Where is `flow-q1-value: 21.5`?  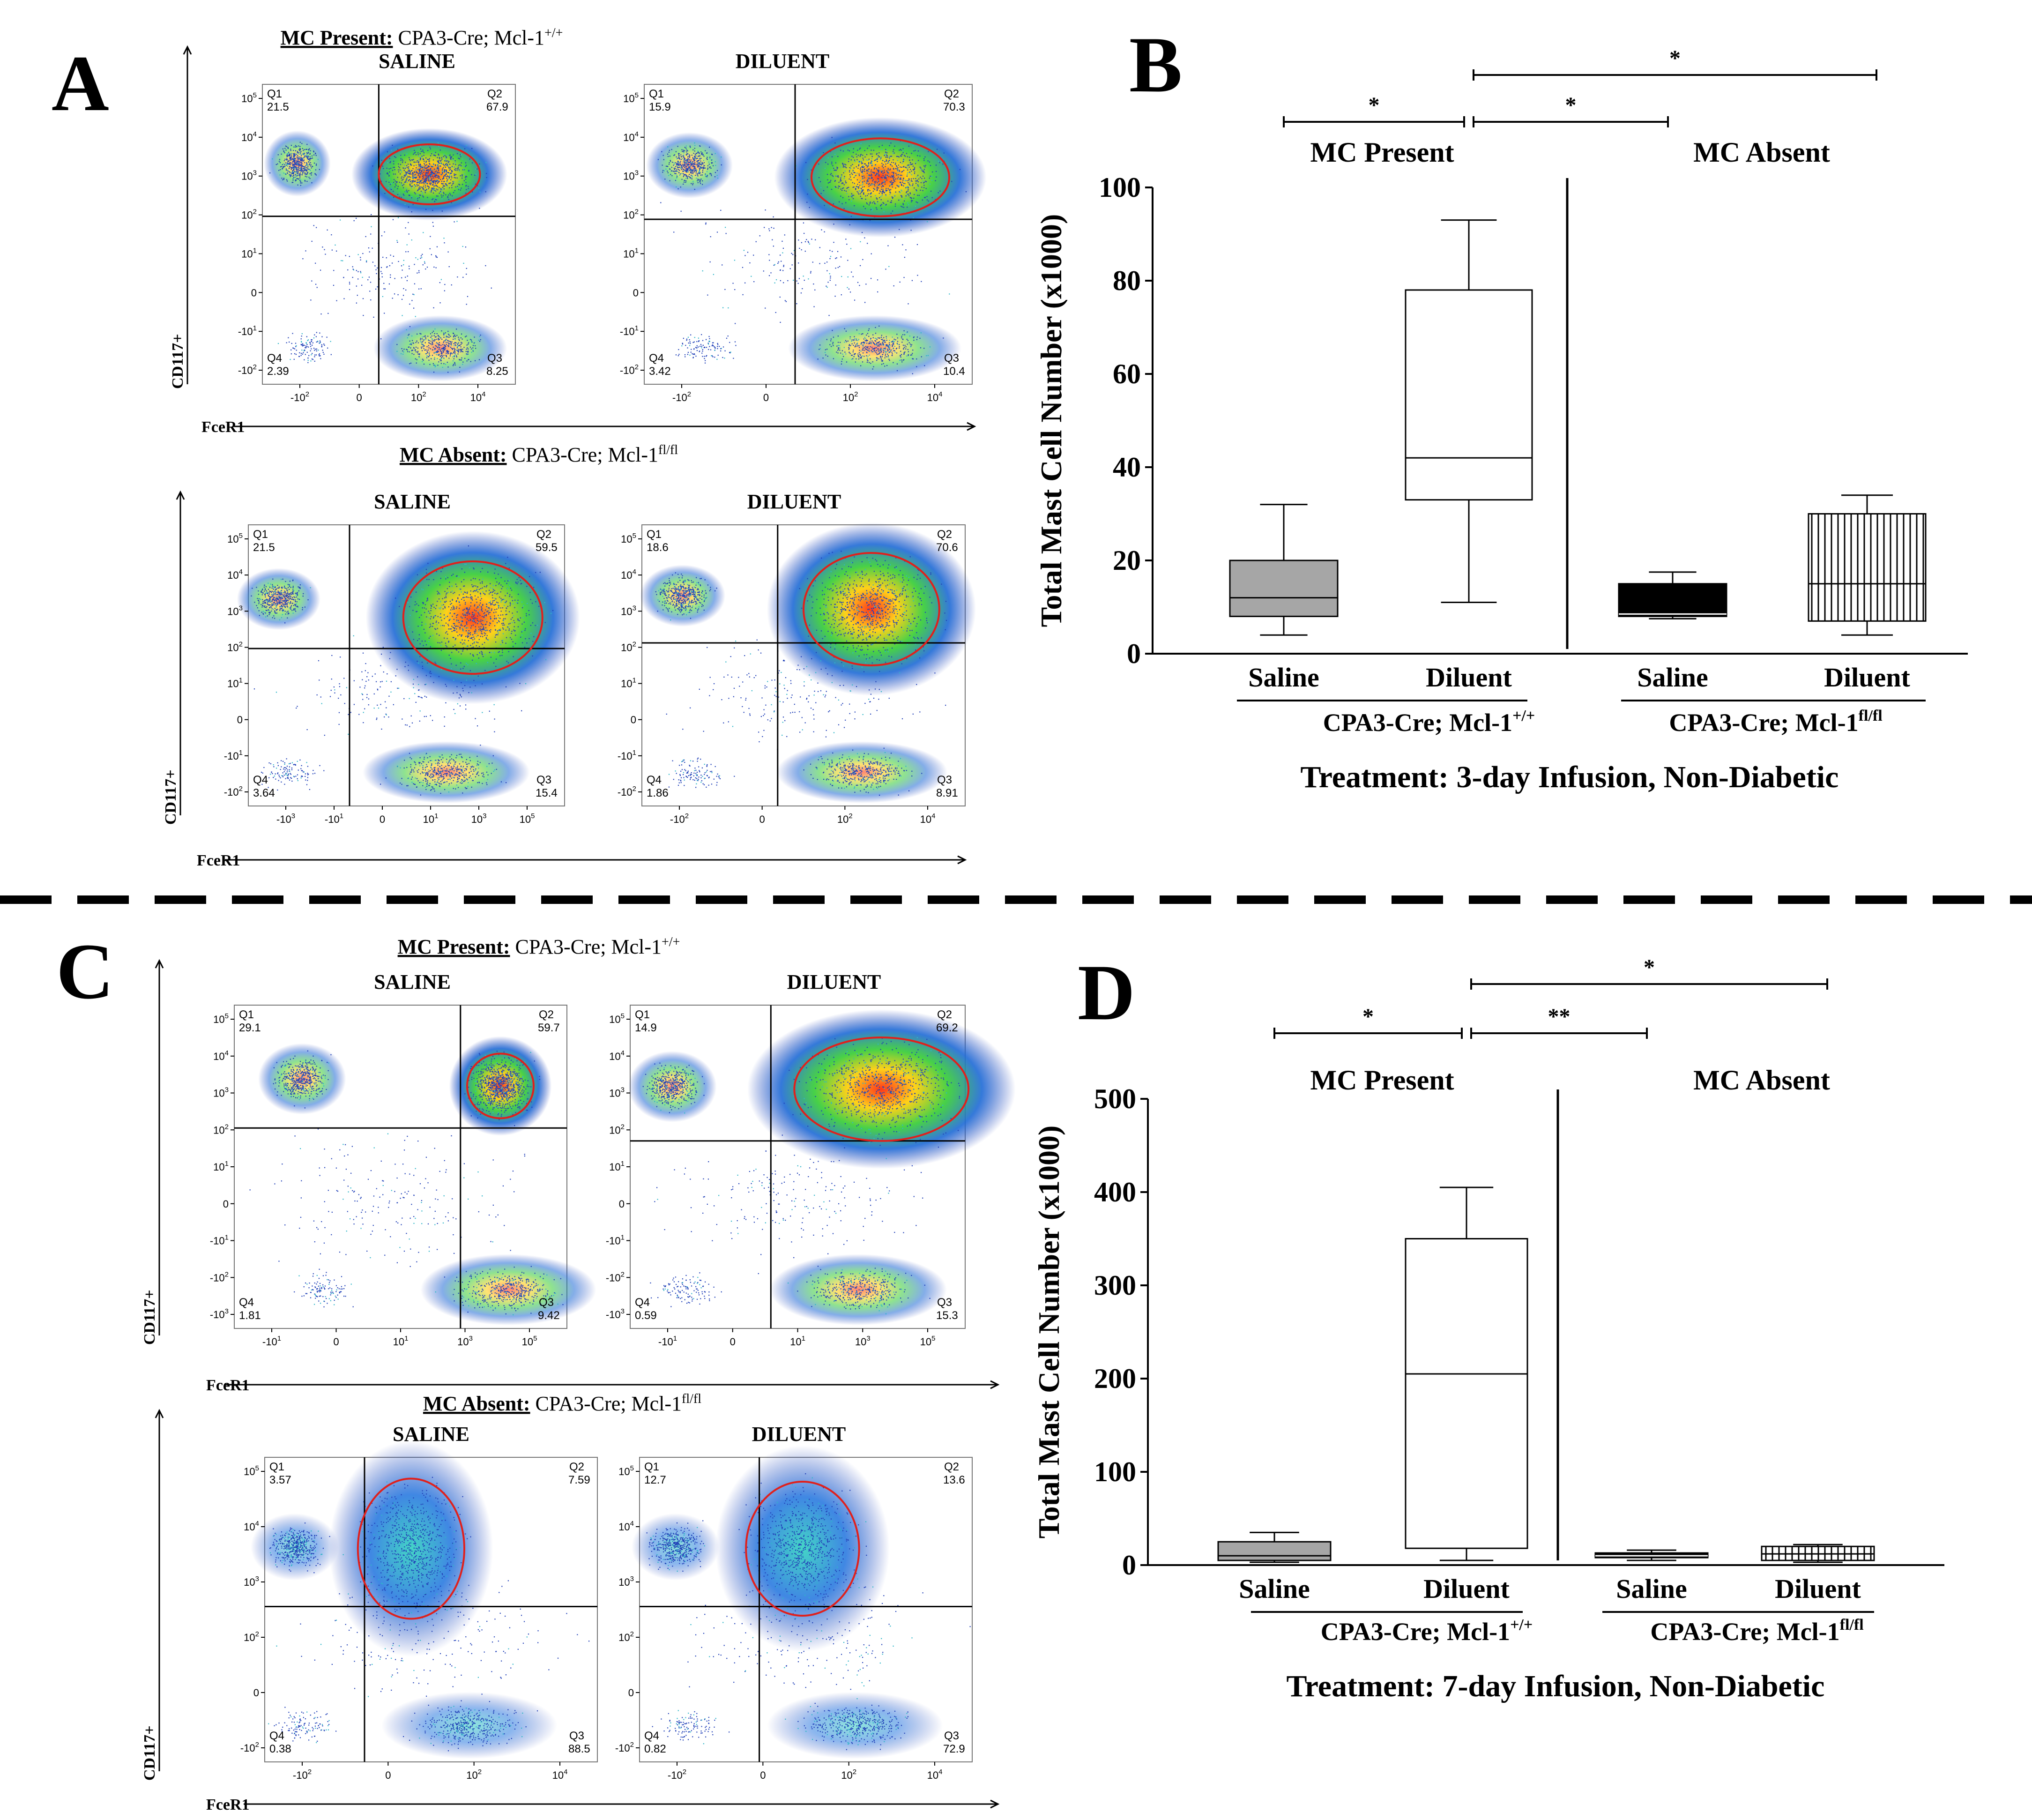 flow-q1-value: 21.5 is located at coordinates (278, 107).